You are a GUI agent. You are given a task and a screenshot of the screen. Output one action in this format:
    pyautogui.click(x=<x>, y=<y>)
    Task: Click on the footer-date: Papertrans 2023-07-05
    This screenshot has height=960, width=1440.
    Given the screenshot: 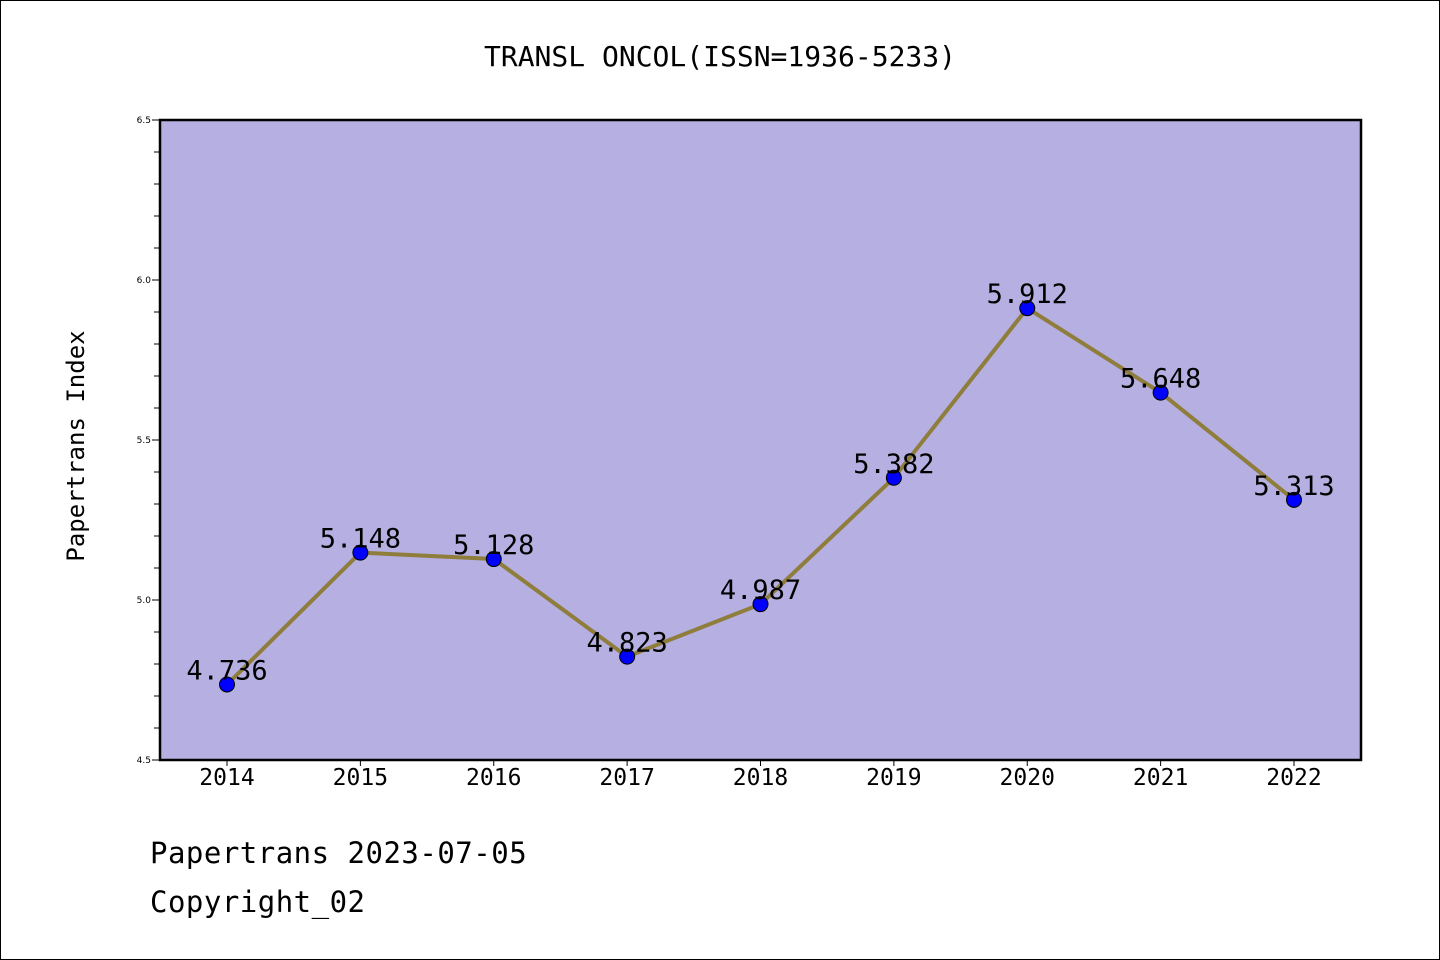 What is the action you would take?
    pyautogui.click(x=339, y=853)
    